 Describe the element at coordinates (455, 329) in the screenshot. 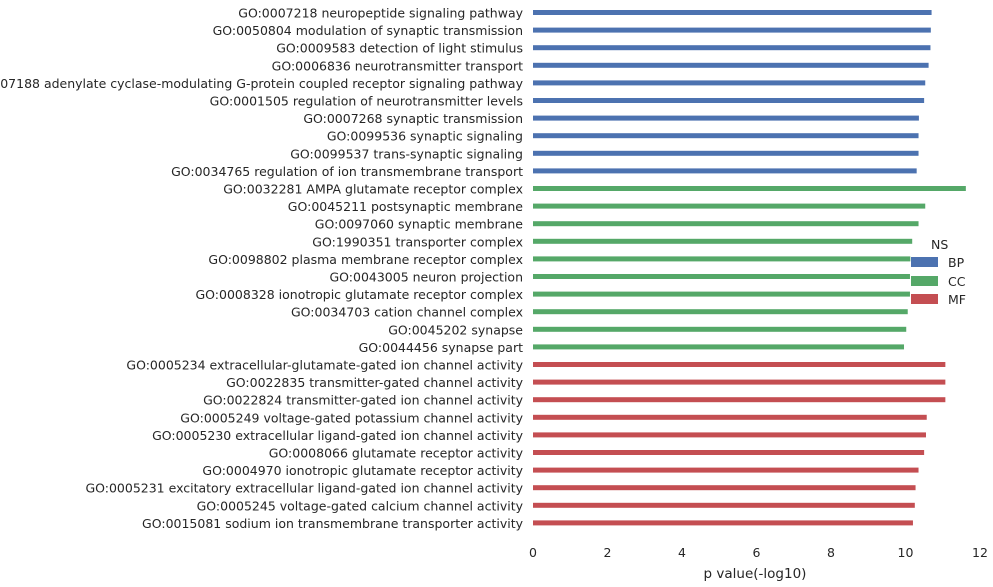

I see `category-label: GO:0045202 synapse` at that location.